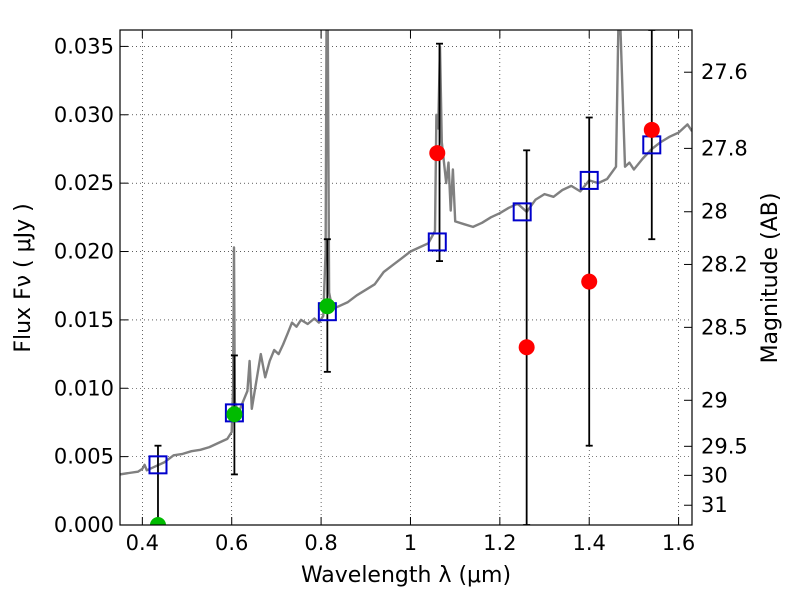 This screenshot has width=800, height=600. I want to click on y-tick-label: 0.030, so click(84, 115).